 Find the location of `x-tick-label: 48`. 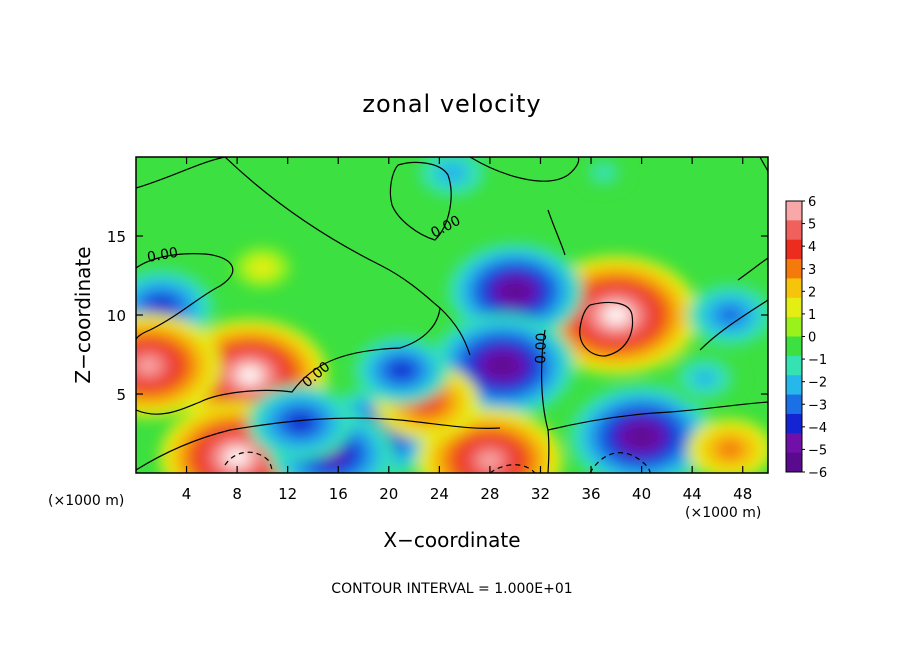

x-tick-label: 48 is located at coordinates (742, 494).